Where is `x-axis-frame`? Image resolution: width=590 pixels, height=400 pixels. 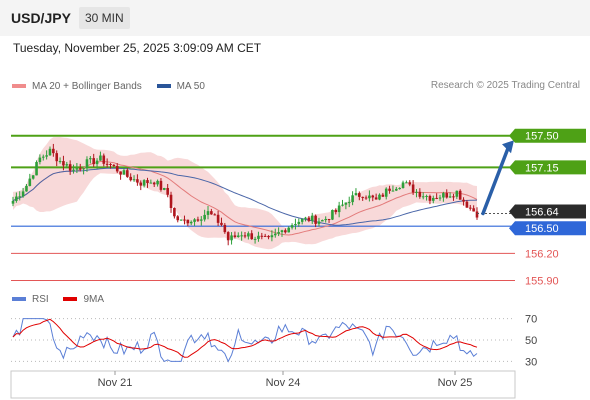
x-axis-frame is located at coordinates (263, 384).